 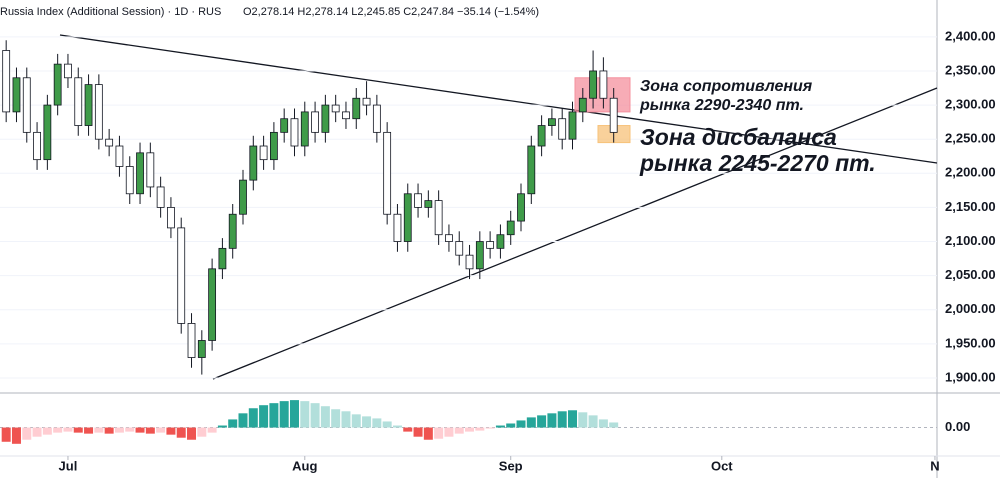 I want to click on y-tick-label: 1,950.00, so click(x=970, y=342).